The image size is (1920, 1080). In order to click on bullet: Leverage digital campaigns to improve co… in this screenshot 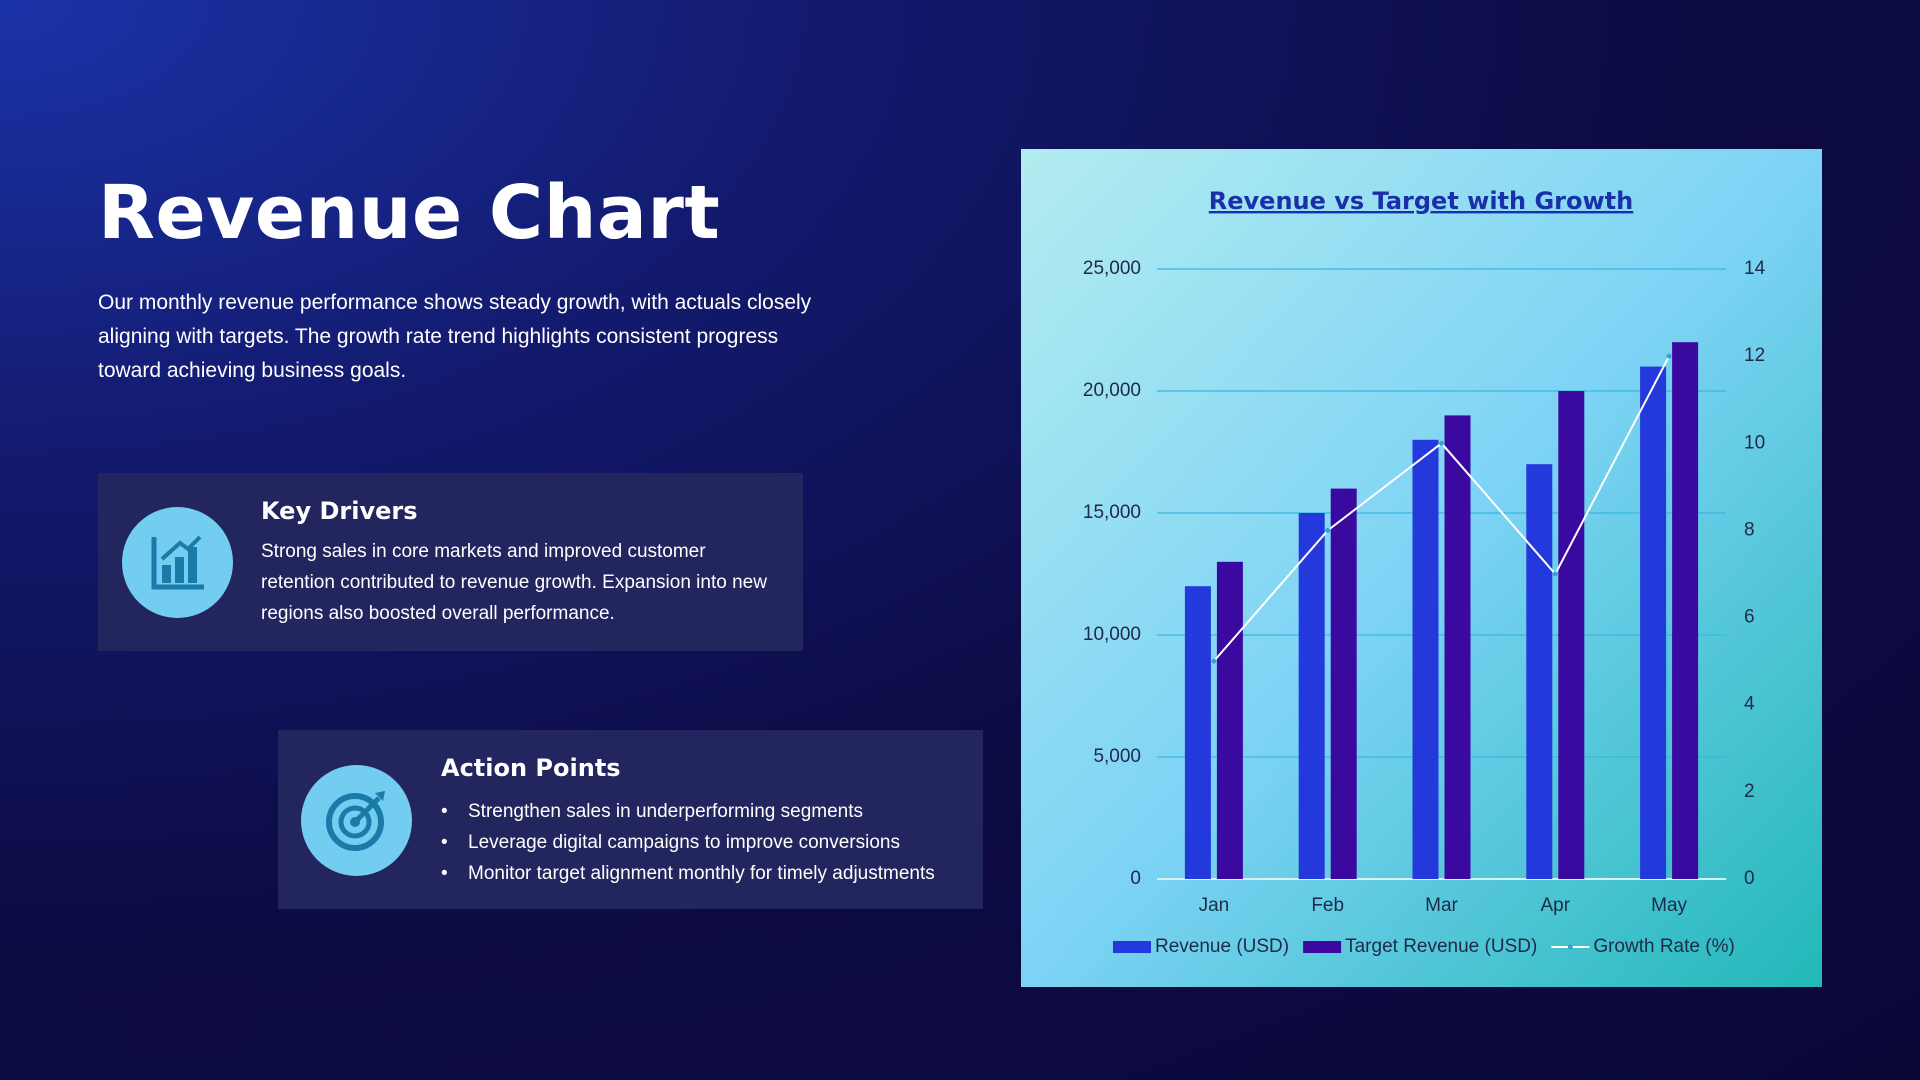, I will do `click(711, 842)`.